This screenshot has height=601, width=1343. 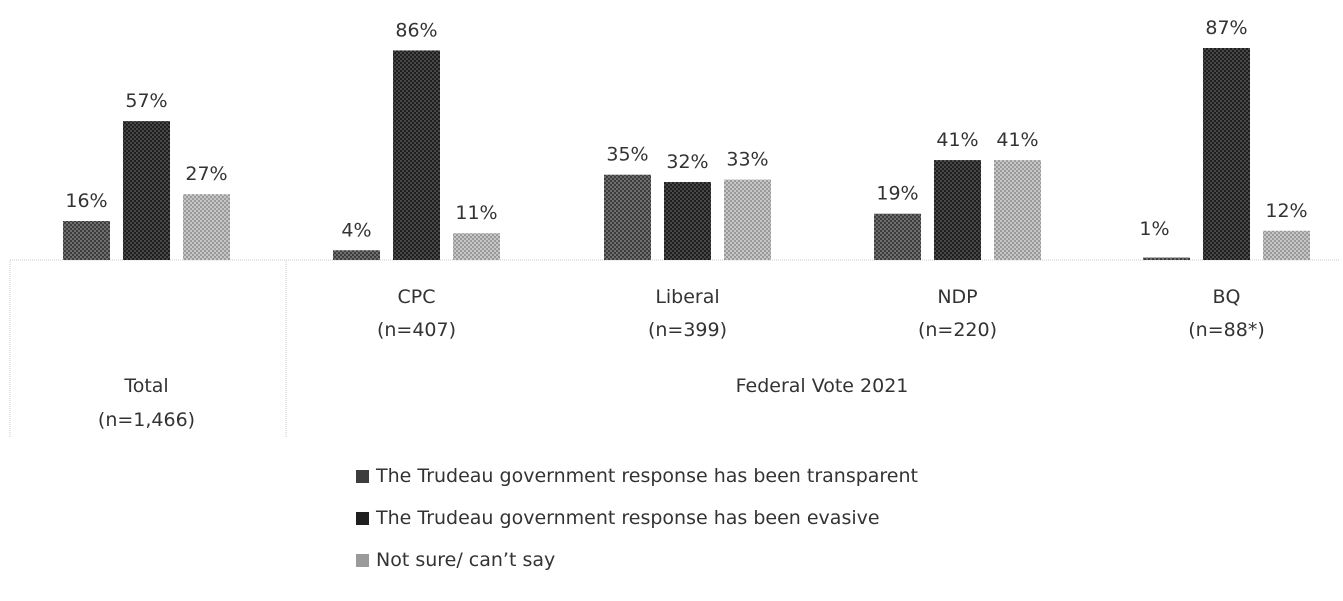 What do you see at coordinates (957, 330) in the screenshot?
I see `category-sample-size: (n=220)` at bounding box center [957, 330].